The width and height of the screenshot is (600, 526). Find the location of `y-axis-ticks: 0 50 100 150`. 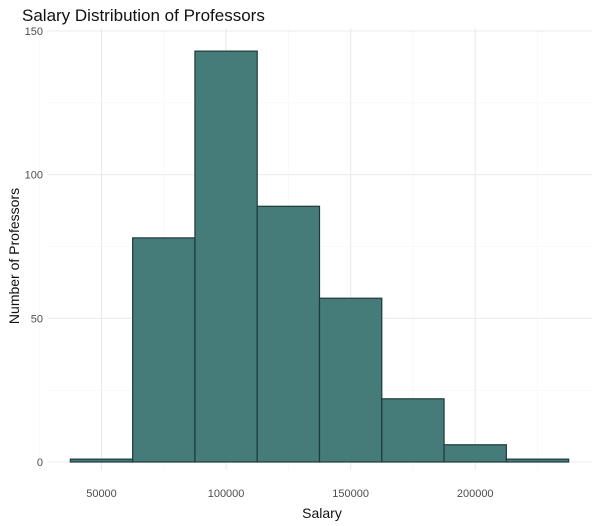

y-axis-ticks: 0 50 100 150 is located at coordinates (34, 247).